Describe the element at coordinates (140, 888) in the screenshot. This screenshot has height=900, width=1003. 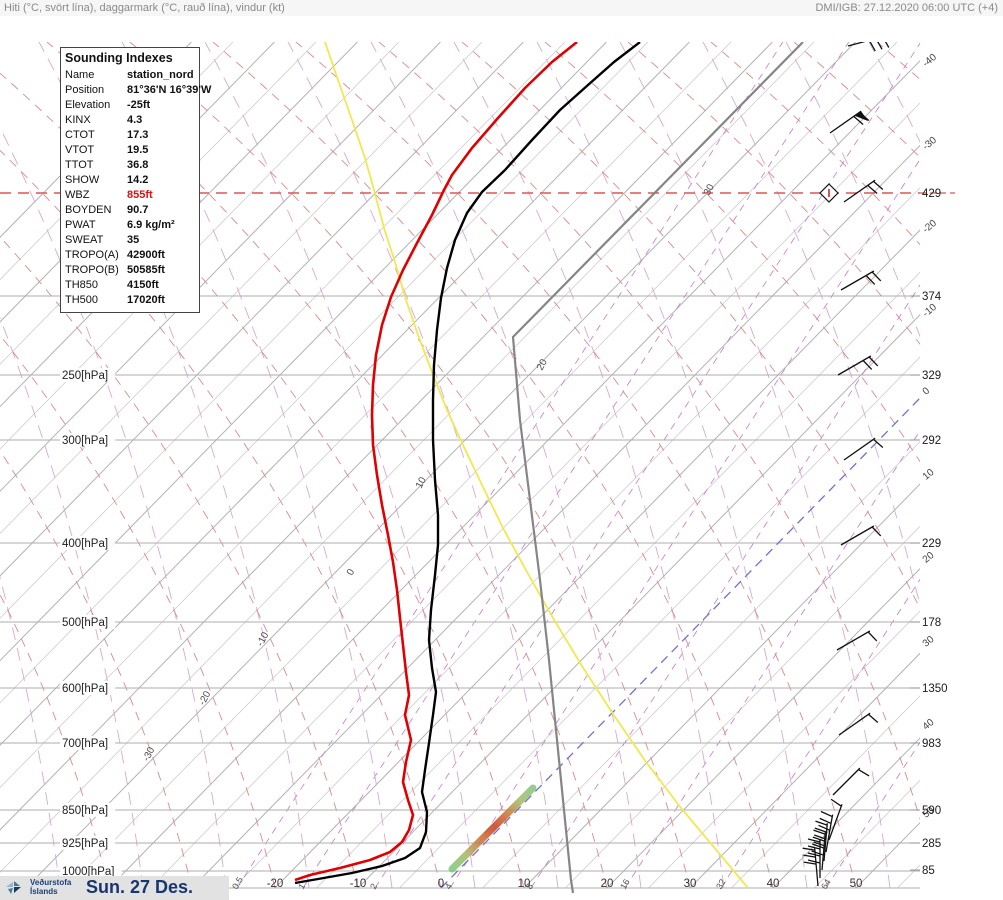
I see `valid-time-label: Sun. 27 Des. 10:00` at that location.